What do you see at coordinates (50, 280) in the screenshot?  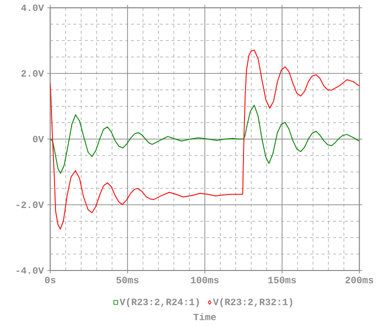 I see `x-tick-label: 0s` at bounding box center [50, 280].